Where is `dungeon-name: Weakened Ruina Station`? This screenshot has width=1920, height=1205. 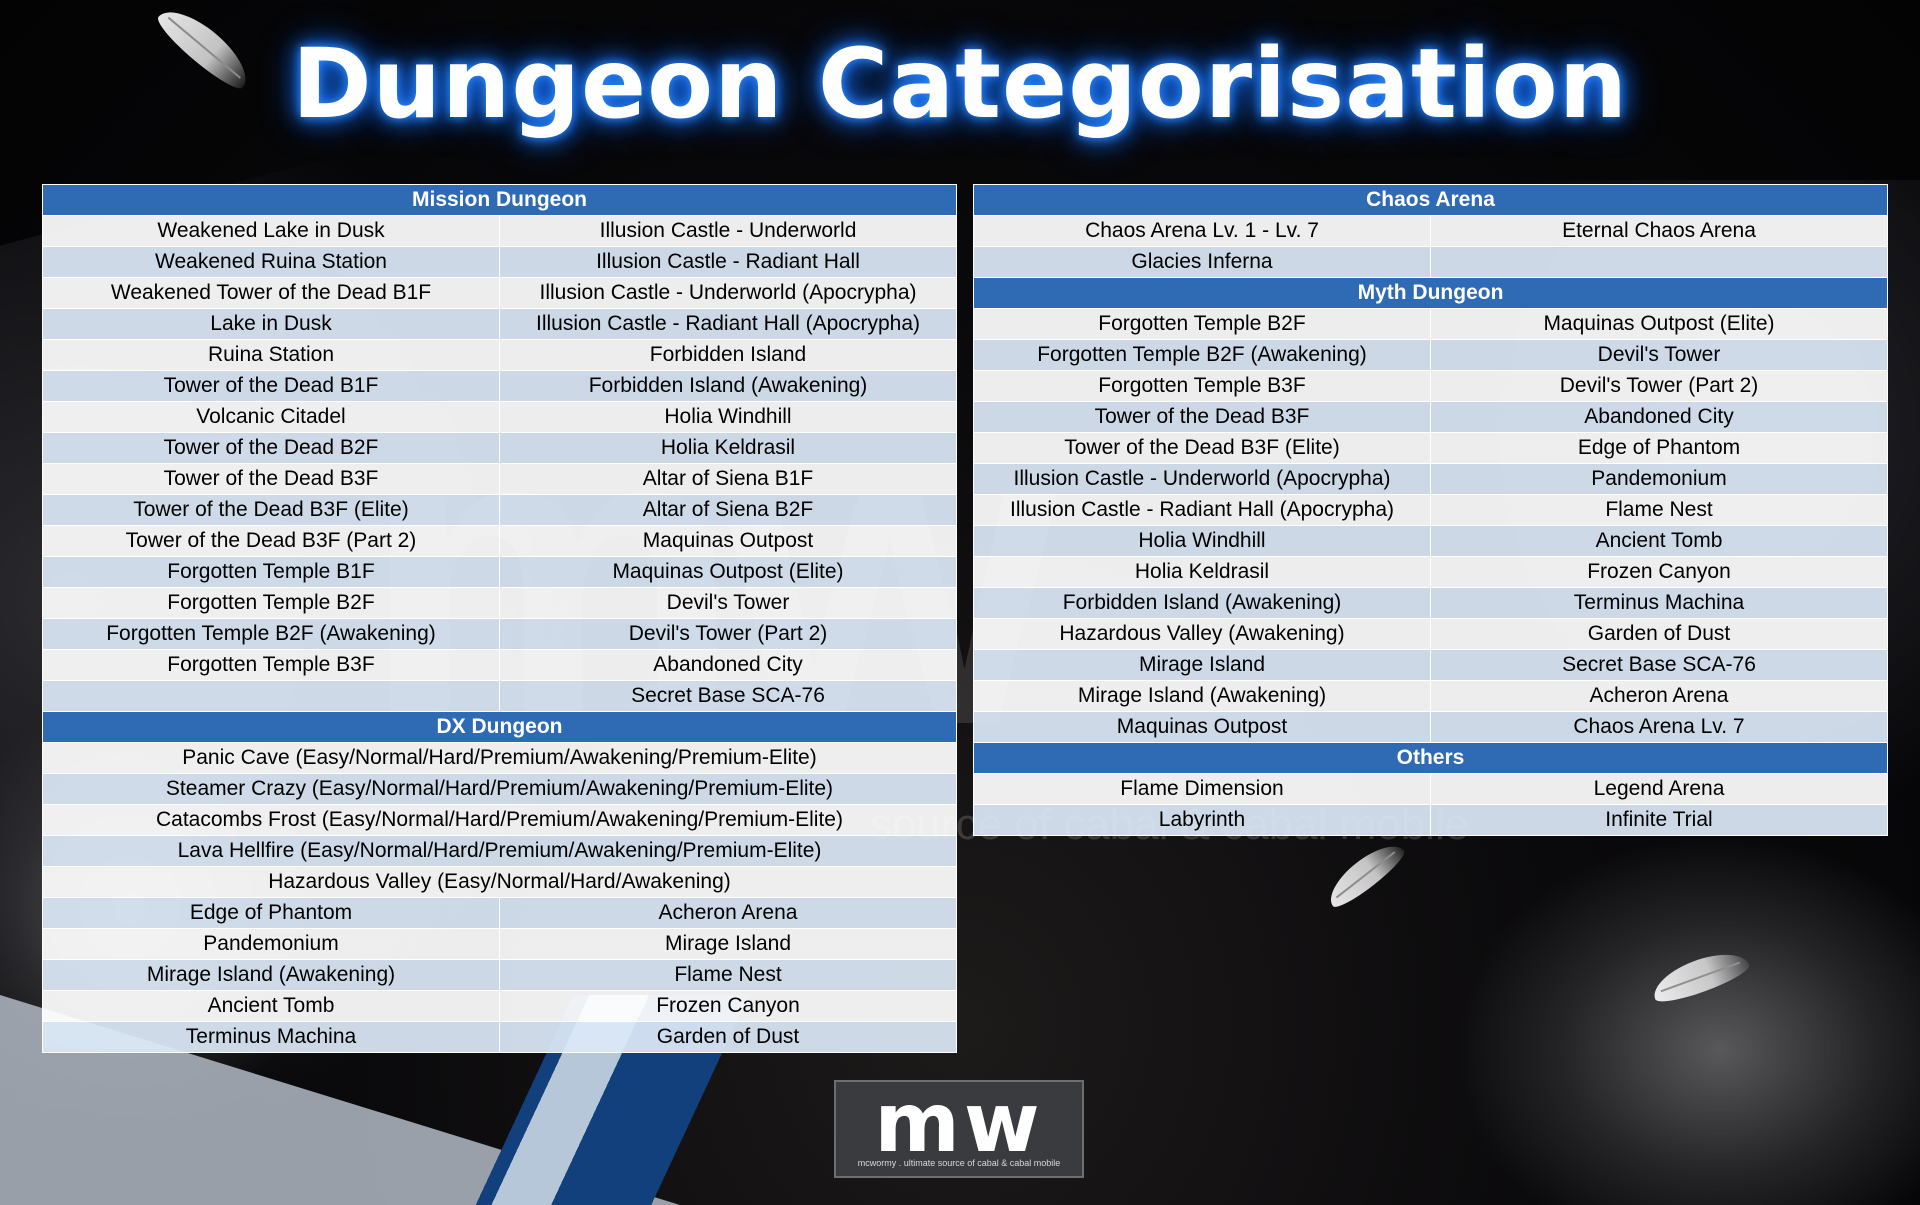
dungeon-name: Weakened Ruina Station is located at coordinates (271, 262).